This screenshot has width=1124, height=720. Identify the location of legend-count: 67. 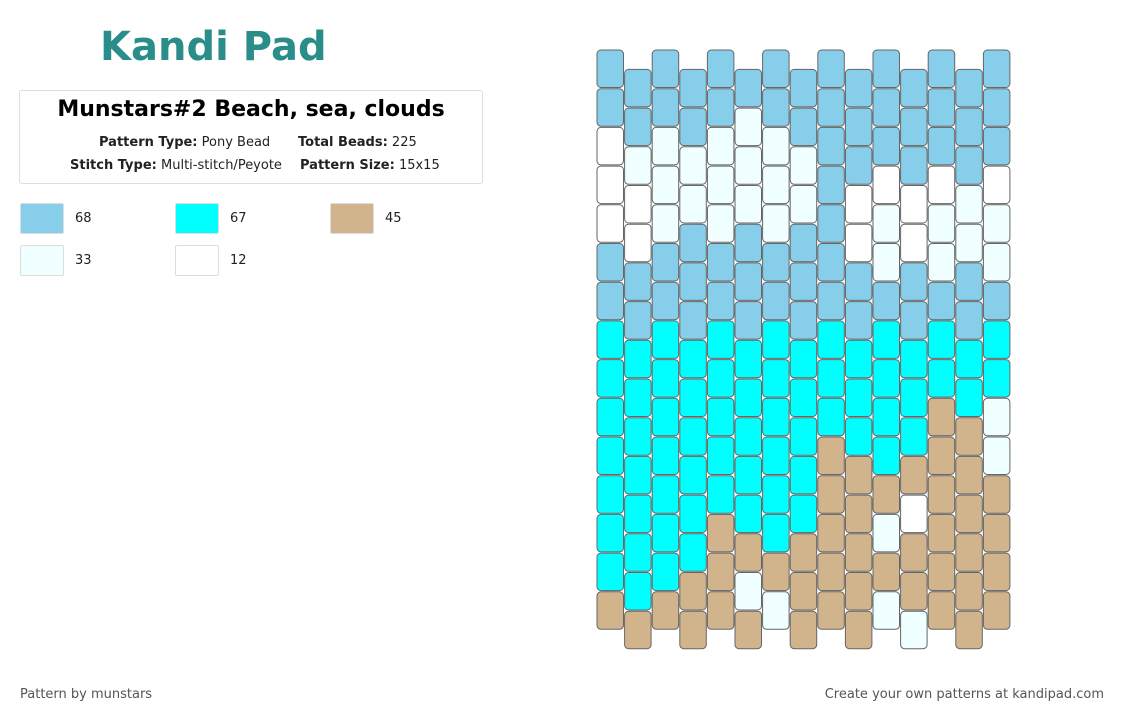
(238, 218).